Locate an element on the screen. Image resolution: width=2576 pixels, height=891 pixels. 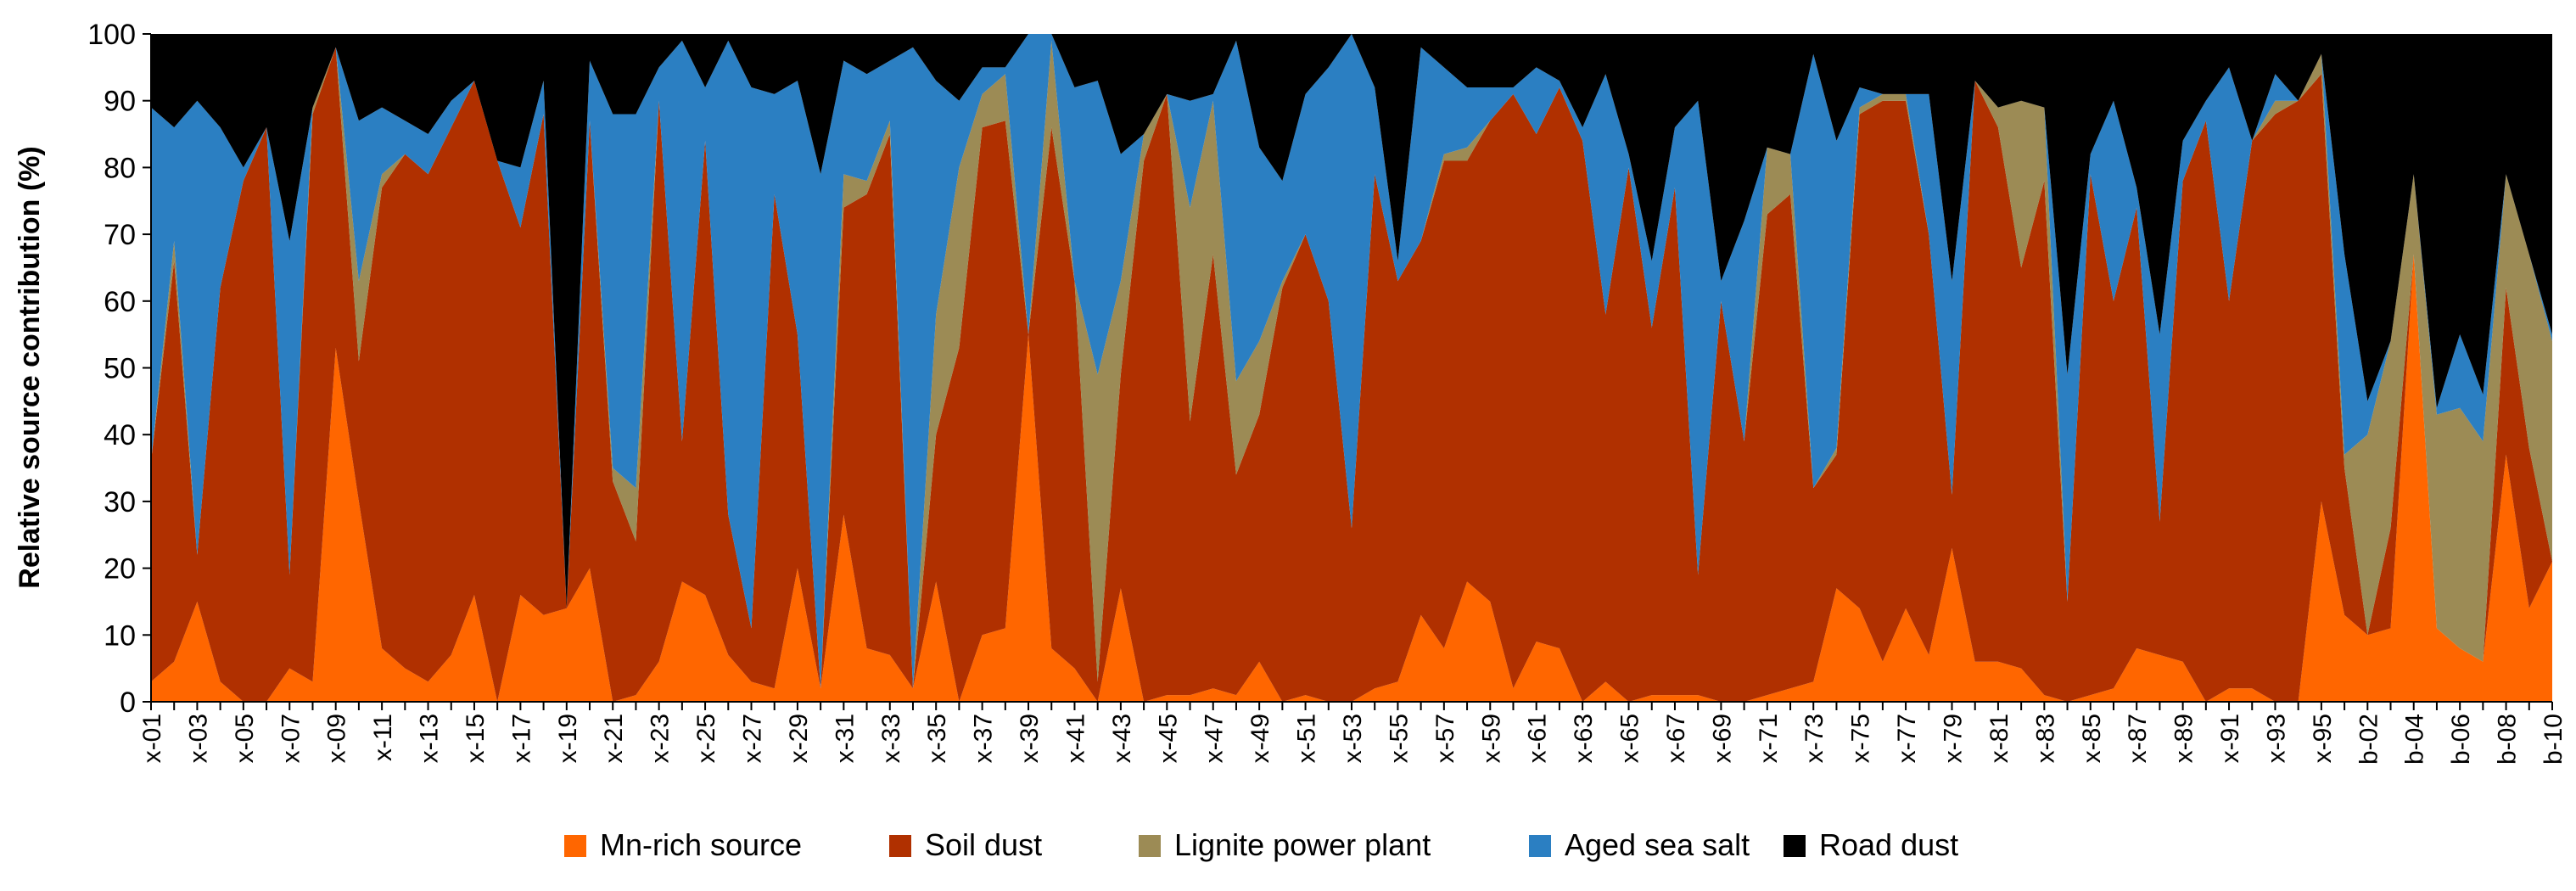
x-tick-label: x-31 is located at coordinates (845, 738).